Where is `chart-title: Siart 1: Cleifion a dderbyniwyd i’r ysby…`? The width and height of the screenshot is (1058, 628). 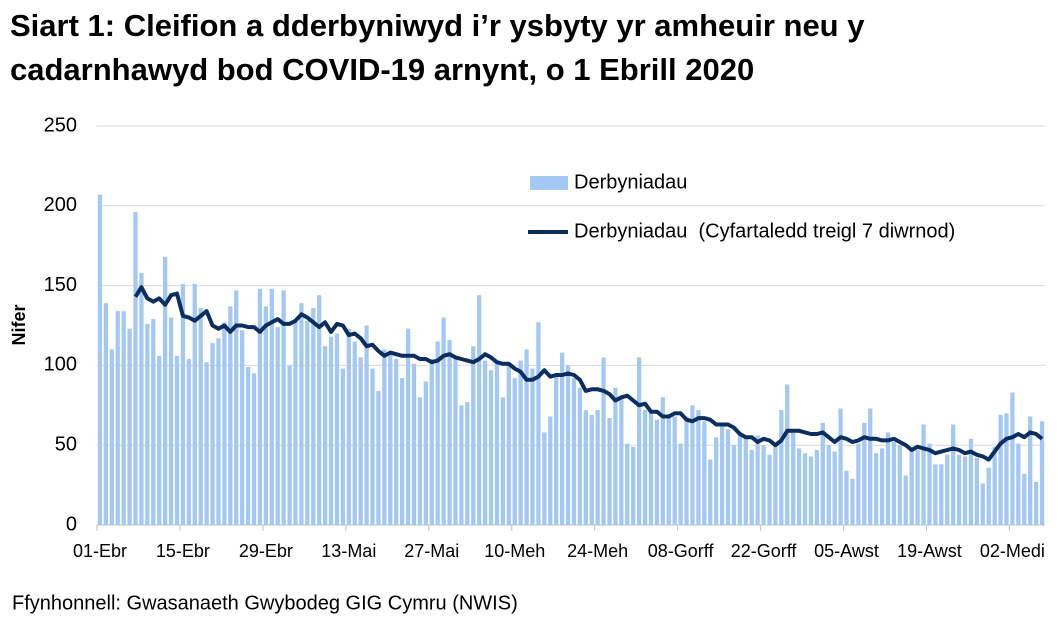 chart-title: Siart 1: Cleifion a dderbyniwyd i’r ysby… is located at coordinates (437, 47).